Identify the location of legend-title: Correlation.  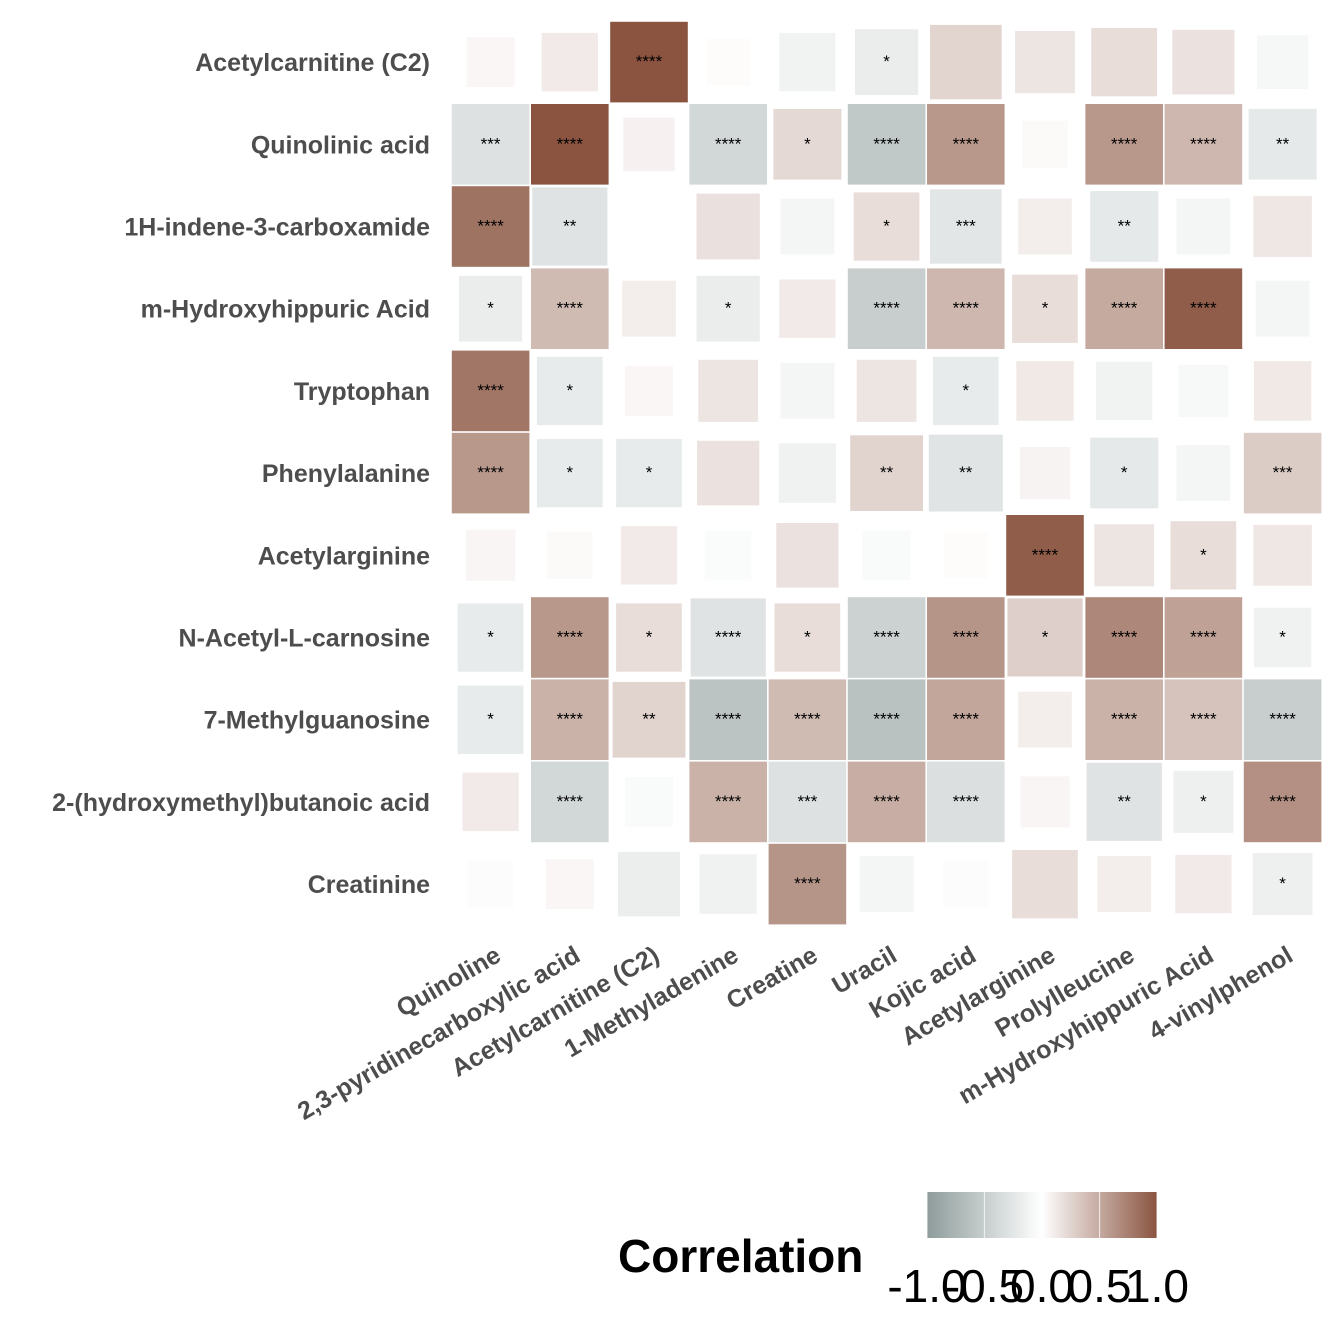
(740, 1256).